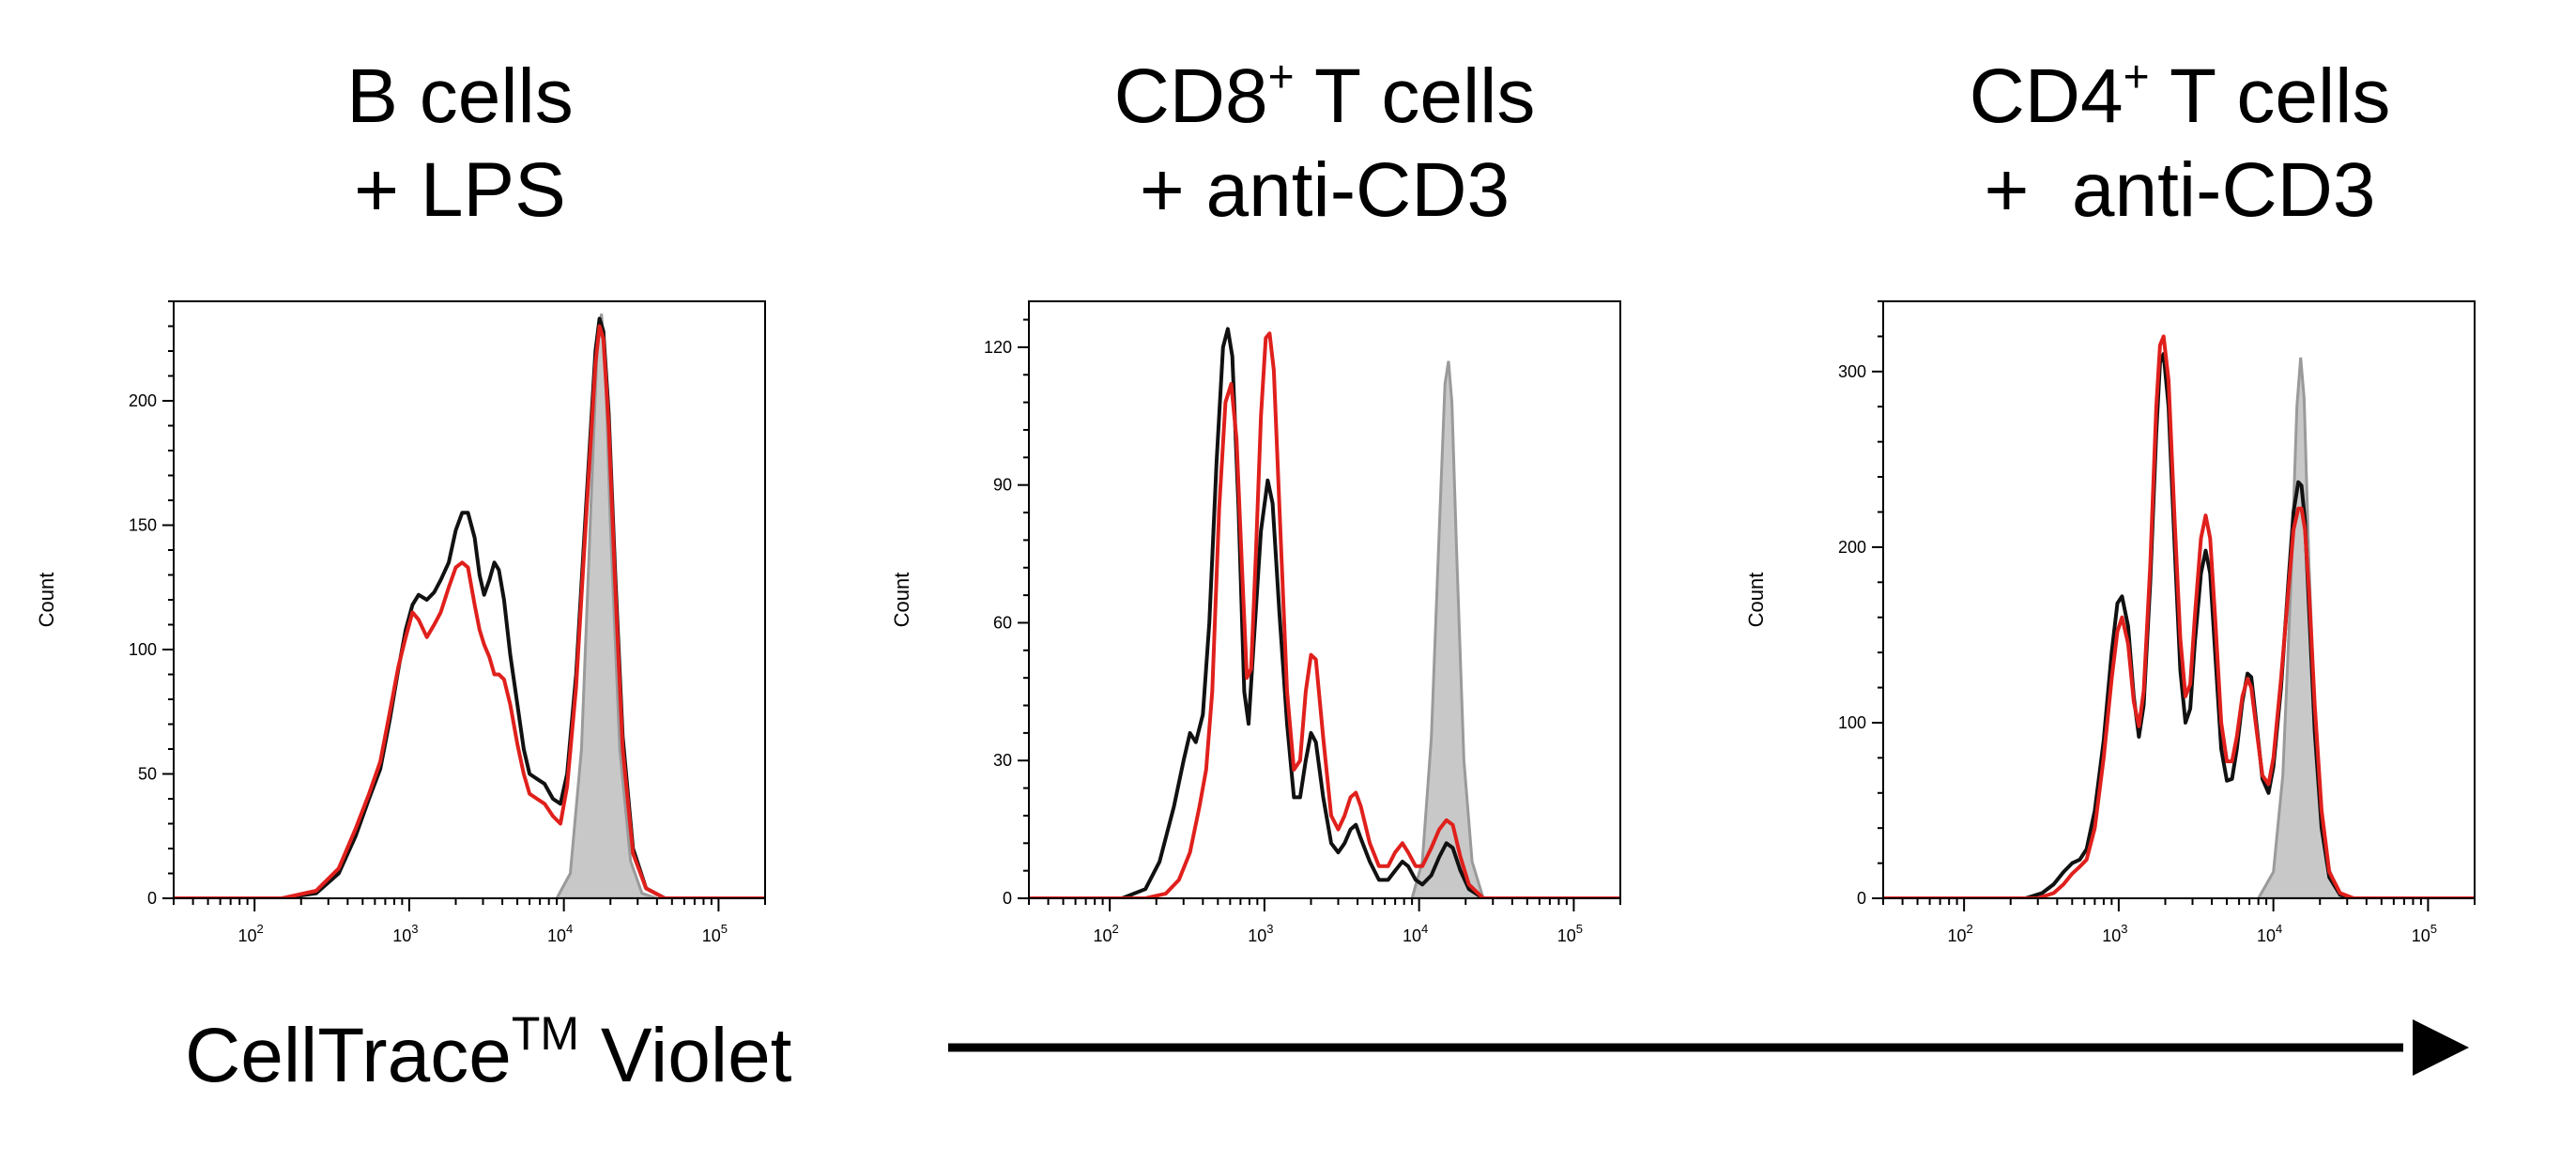  What do you see at coordinates (1003, 485) in the screenshot?
I see `y-tick-label: 90` at bounding box center [1003, 485].